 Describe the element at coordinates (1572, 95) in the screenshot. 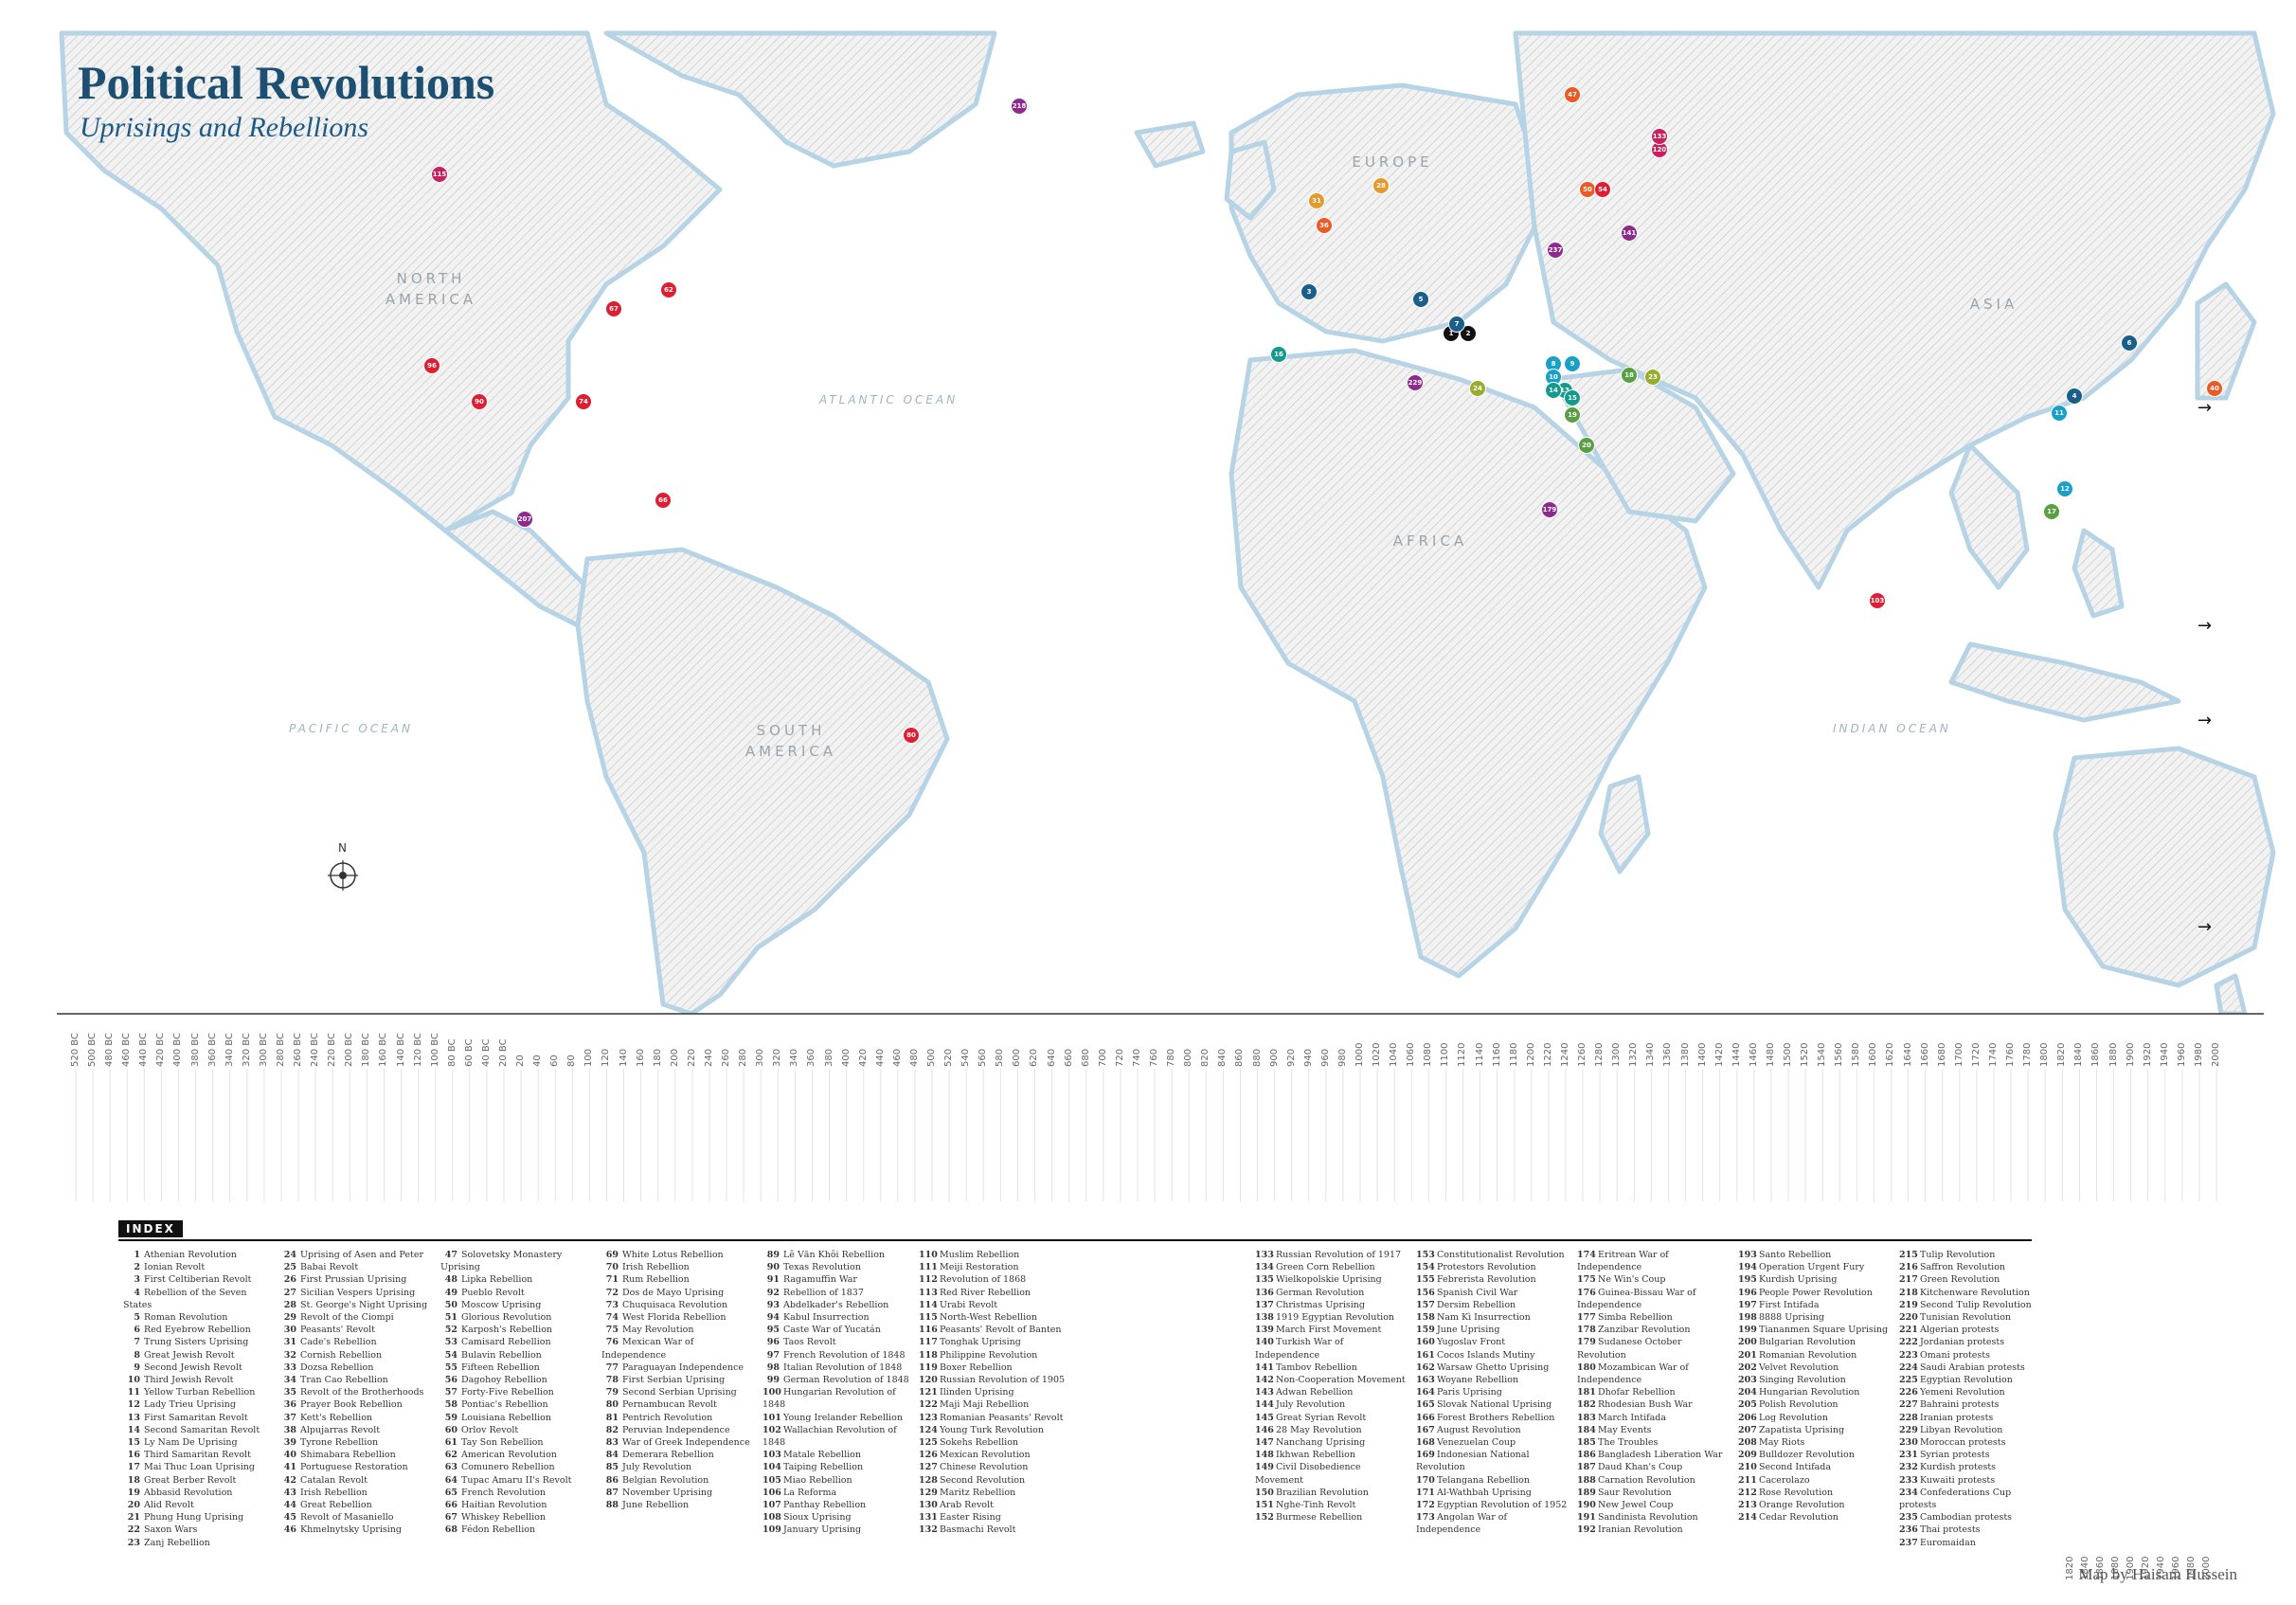

I see `revolution-marker: 47` at that location.